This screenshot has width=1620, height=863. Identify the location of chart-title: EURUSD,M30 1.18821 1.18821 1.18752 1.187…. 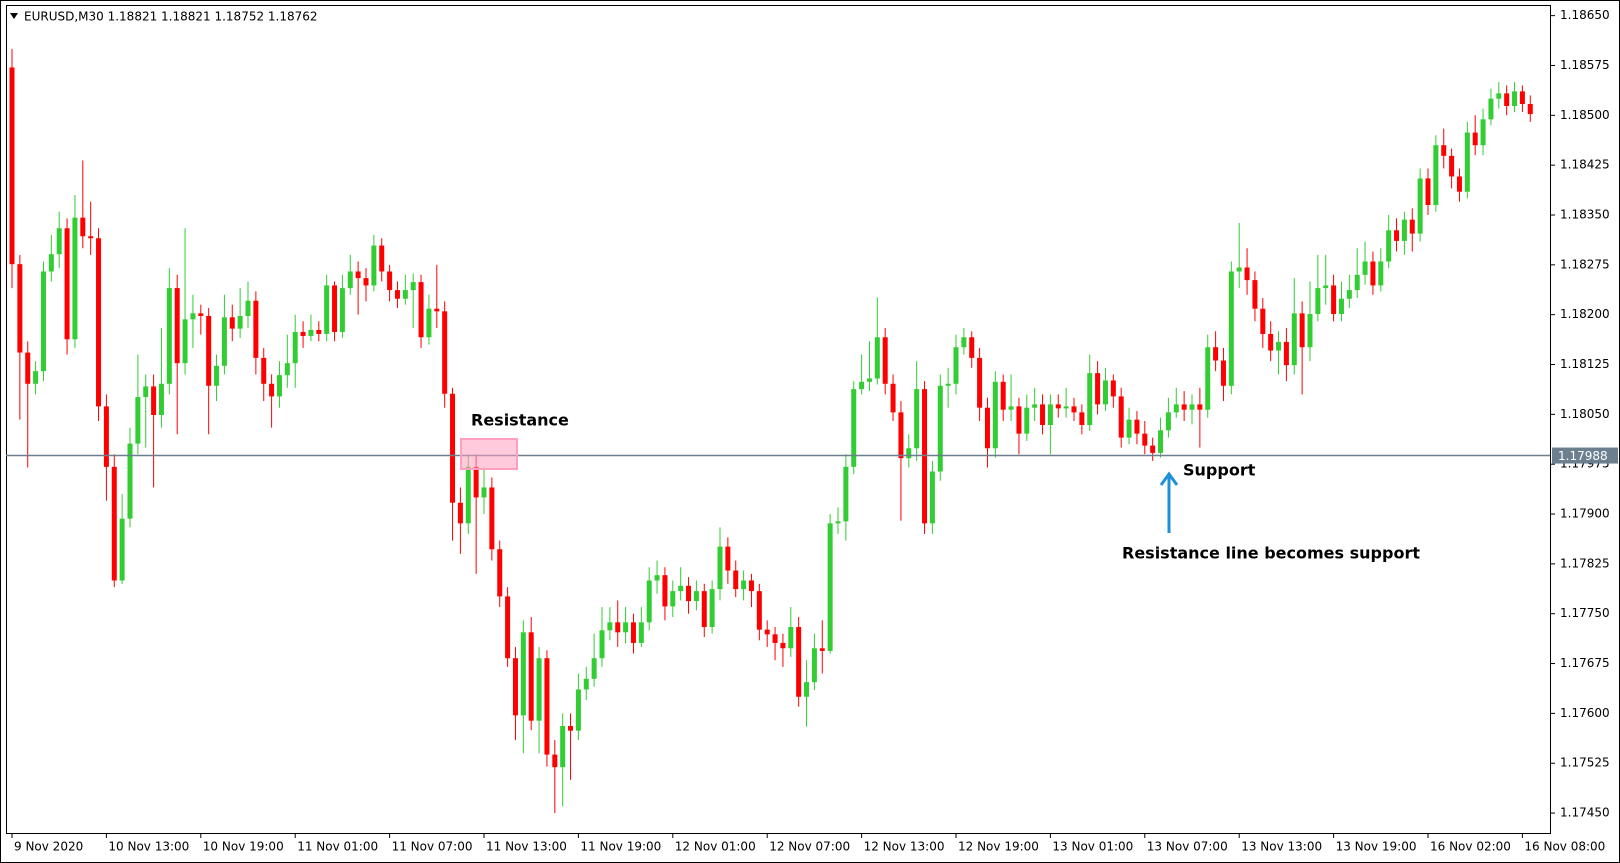
(171, 17).